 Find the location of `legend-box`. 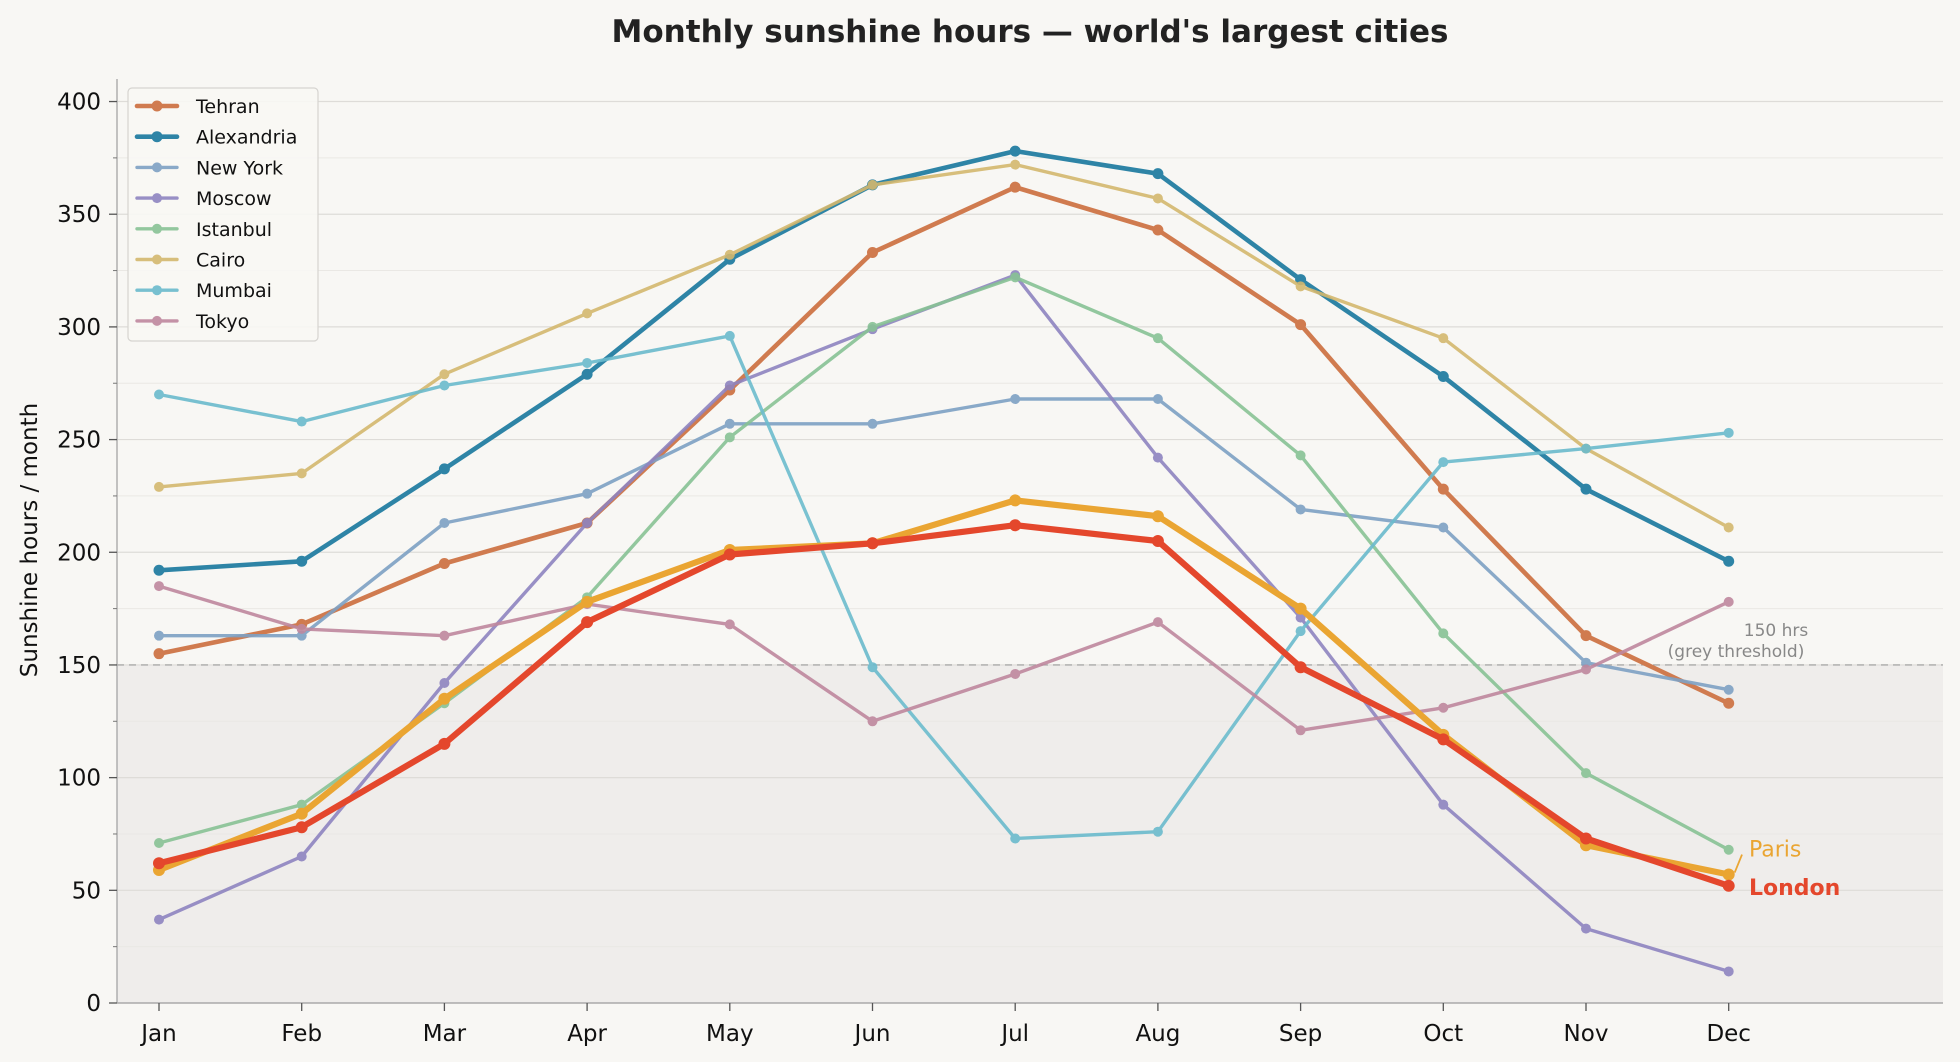

legend-box is located at coordinates (223, 214).